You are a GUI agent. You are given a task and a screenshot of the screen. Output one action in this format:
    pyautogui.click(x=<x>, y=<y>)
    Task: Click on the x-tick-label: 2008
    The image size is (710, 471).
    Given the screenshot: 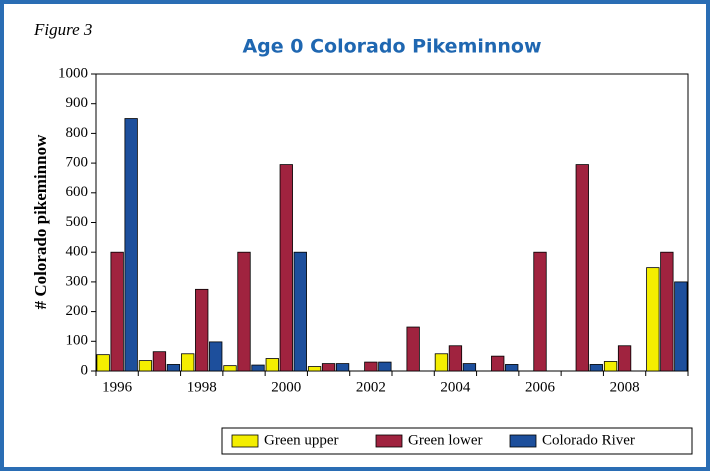 What is the action you would take?
    pyautogui.click(x=625, y=387)
    